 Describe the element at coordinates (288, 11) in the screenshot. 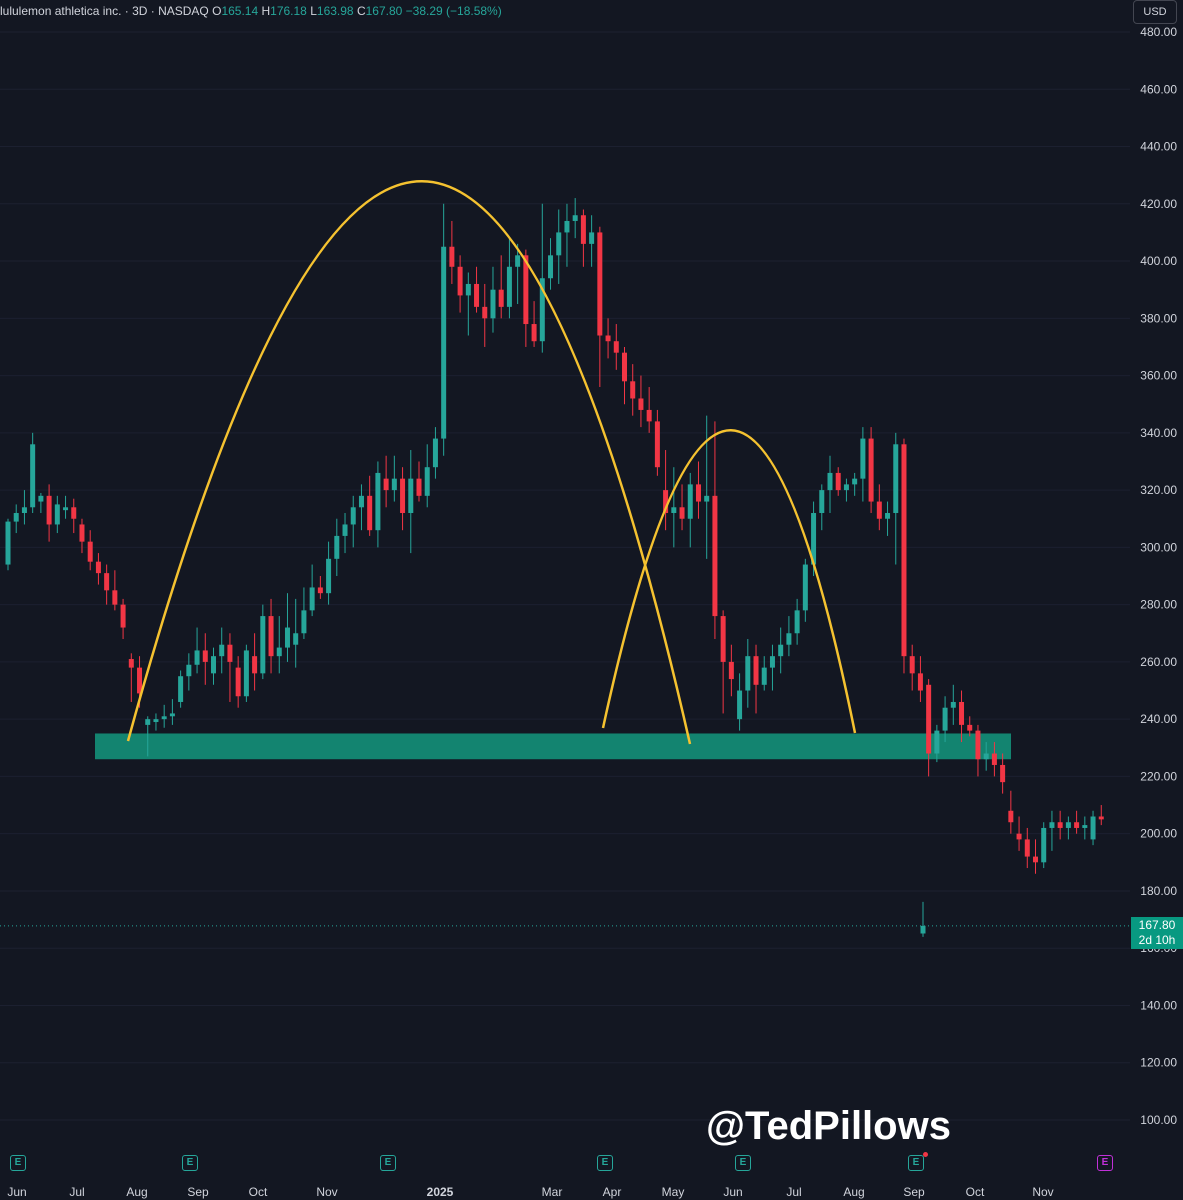

I see `high-value: 176.18` at that location.